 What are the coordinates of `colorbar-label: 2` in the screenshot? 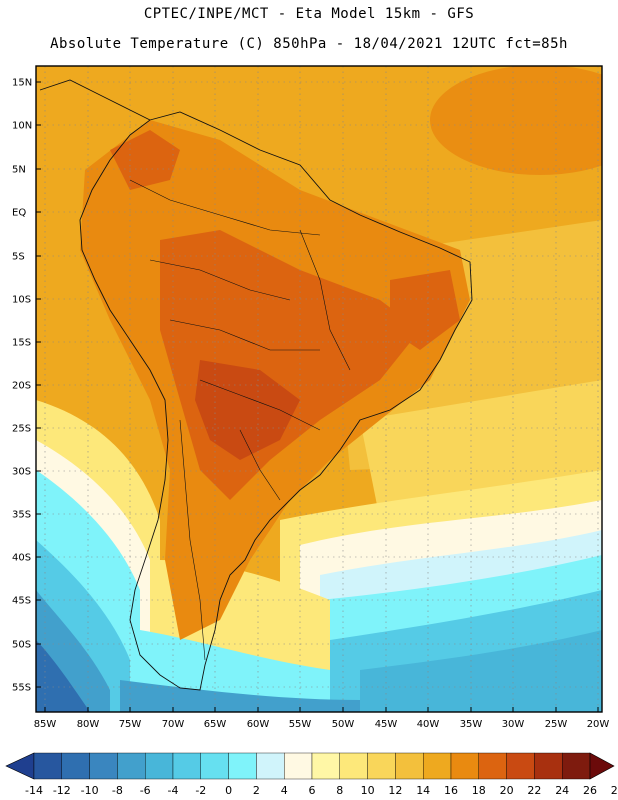 It's located at (256, 790).